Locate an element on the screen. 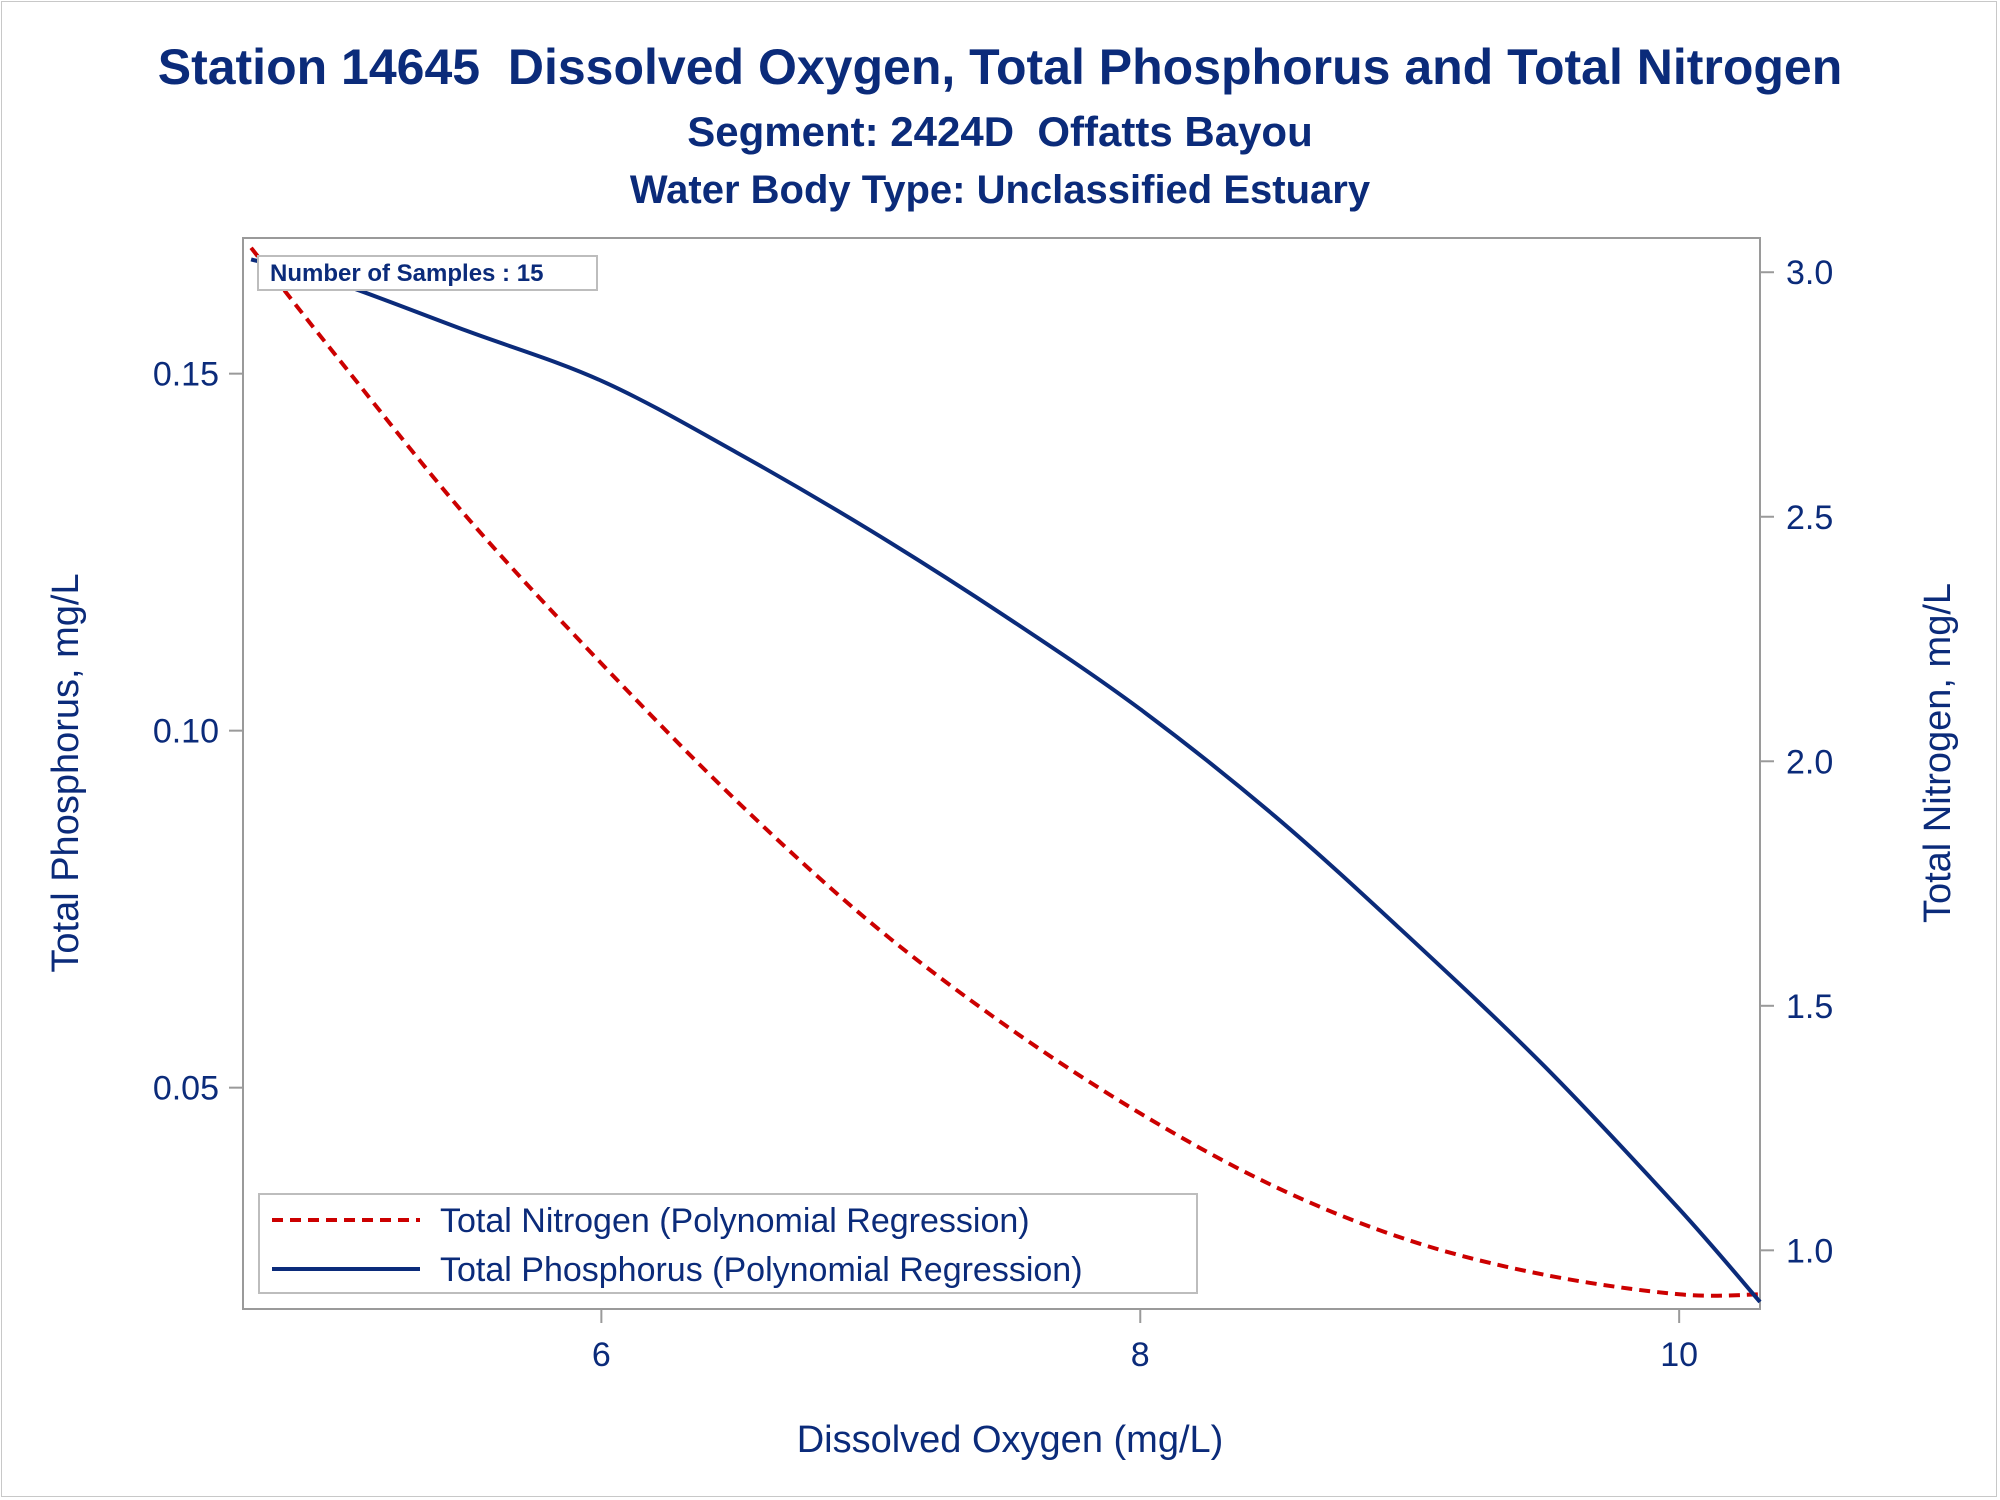 This screenshot has width=2000, height=1500. legend-label-nitrogen: Total Nitrogen (Polynomial Regression) is located at coordinates (735, 1221).